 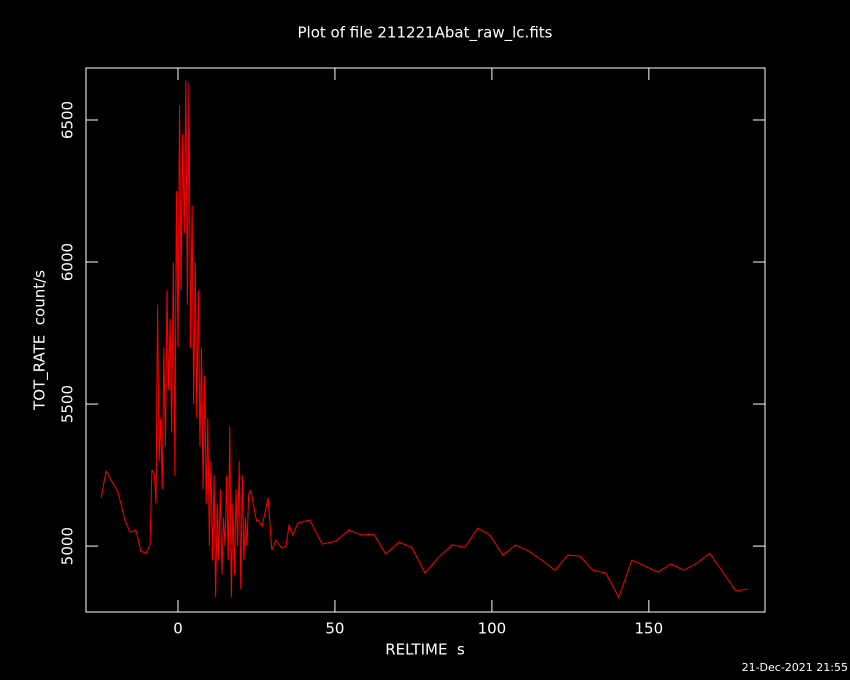 What do you see at coordinates (425, 33) in the screenshot?
I see `chart-title: Plot of file 211221Abat_raw_lc.fits` at bounding box center [425, 33].